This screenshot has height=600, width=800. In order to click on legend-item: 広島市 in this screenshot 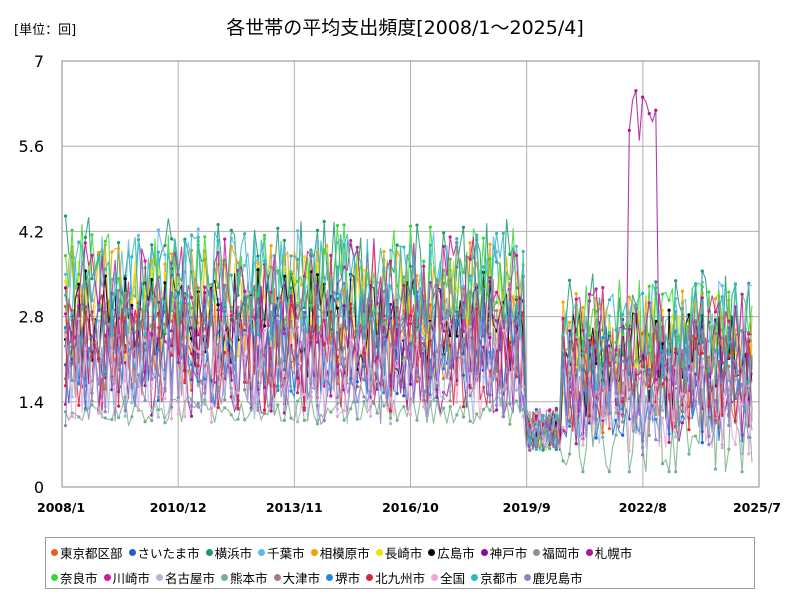, I will do `click(451, 552)`.